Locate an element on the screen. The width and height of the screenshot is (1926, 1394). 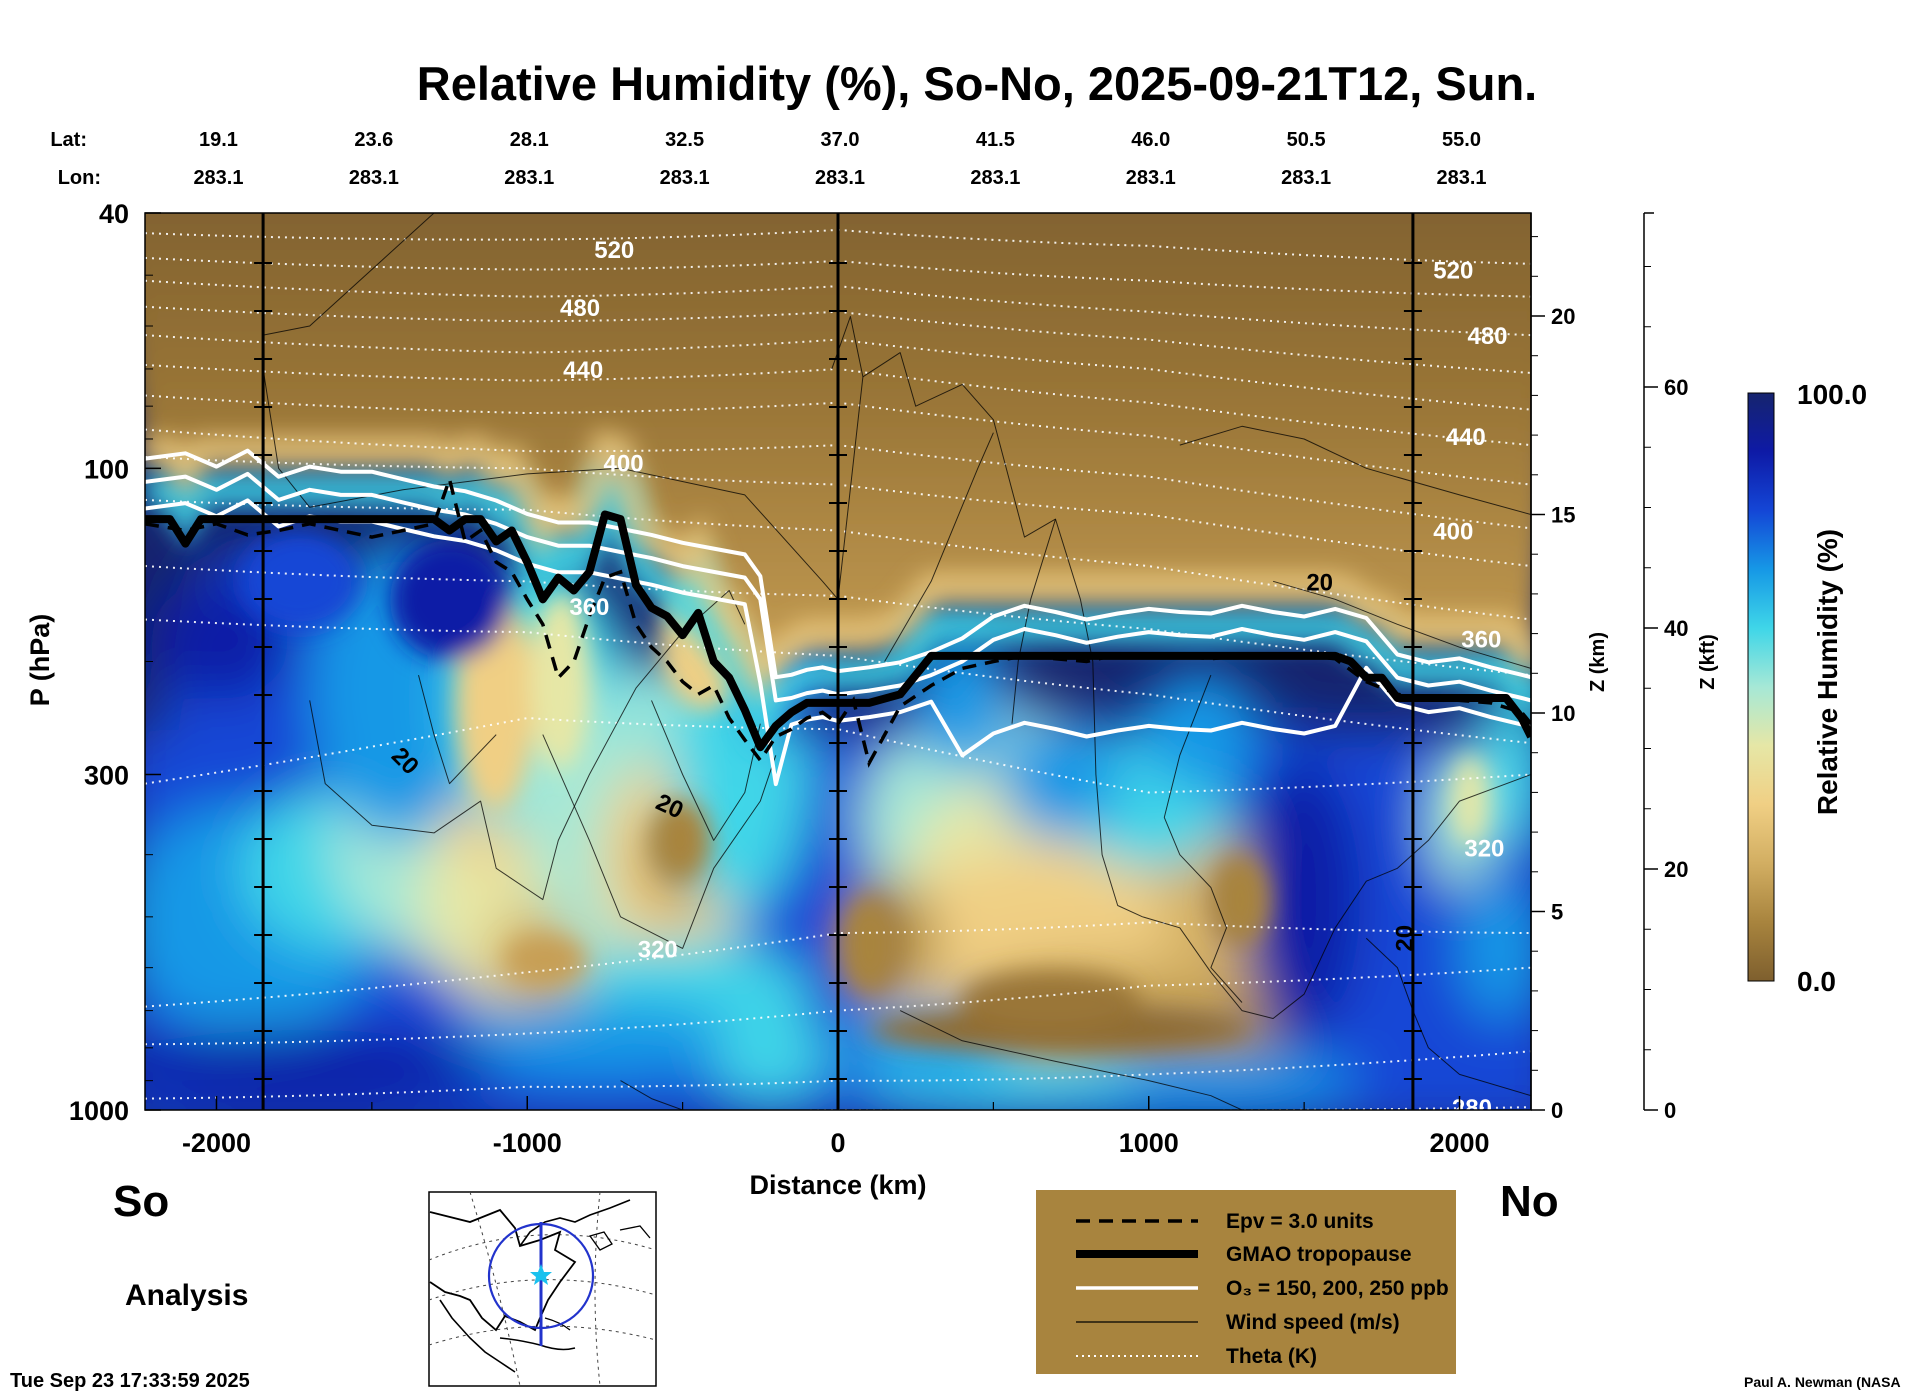
z-km-tick-label: 5 is located at coordinates (1557, 912).